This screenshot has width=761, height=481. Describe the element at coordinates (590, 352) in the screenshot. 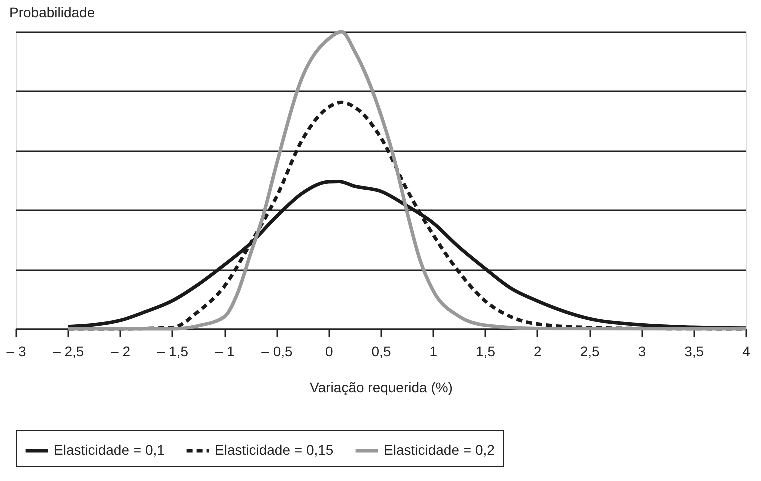

I see `x-tick-label: 2,5` at that location.